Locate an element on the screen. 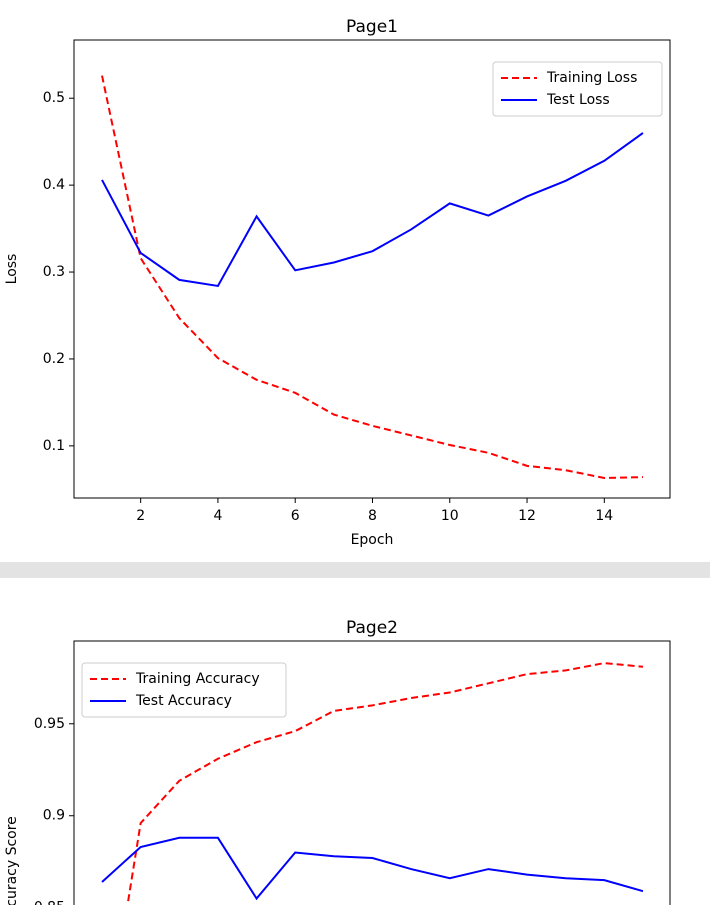 The image size is (710, 905). x-tick-label: 2 is located at coordinates (140, 516).